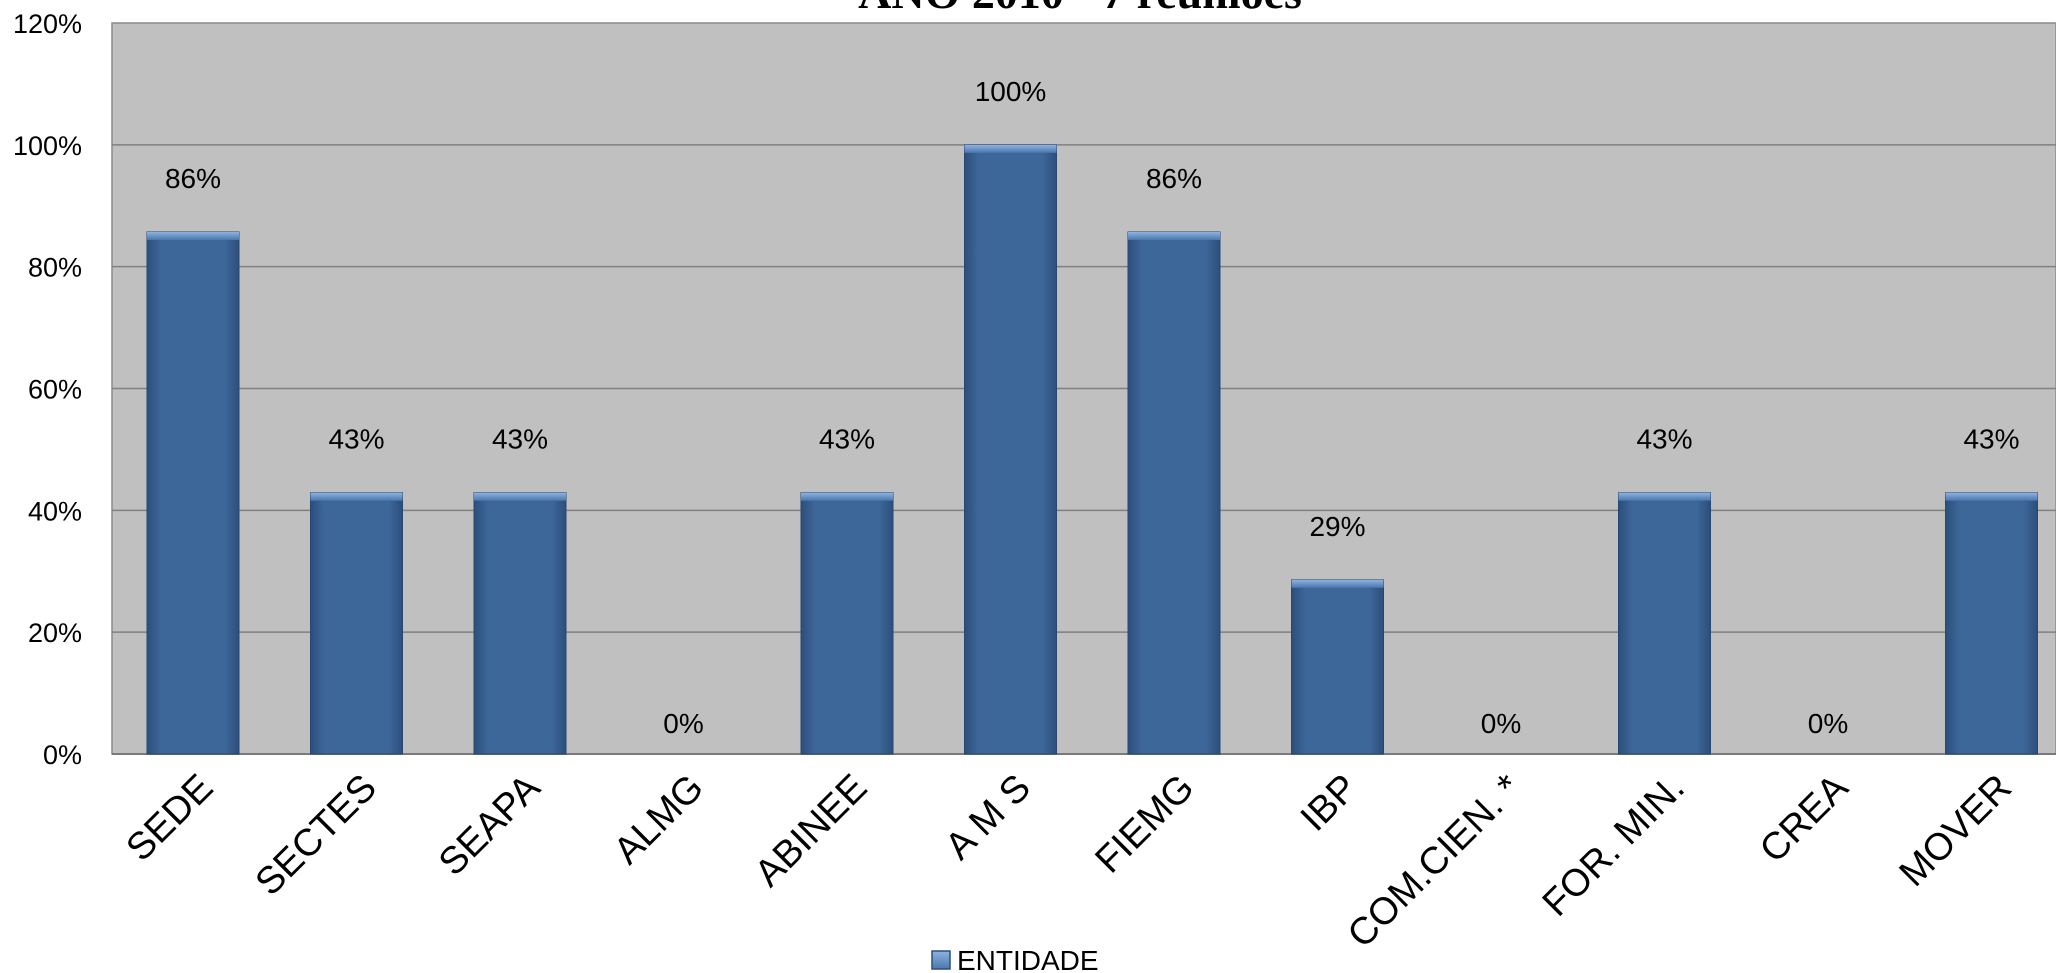  I want to click on x-category-label: COM.CIEN. *, so click(1435, 862).